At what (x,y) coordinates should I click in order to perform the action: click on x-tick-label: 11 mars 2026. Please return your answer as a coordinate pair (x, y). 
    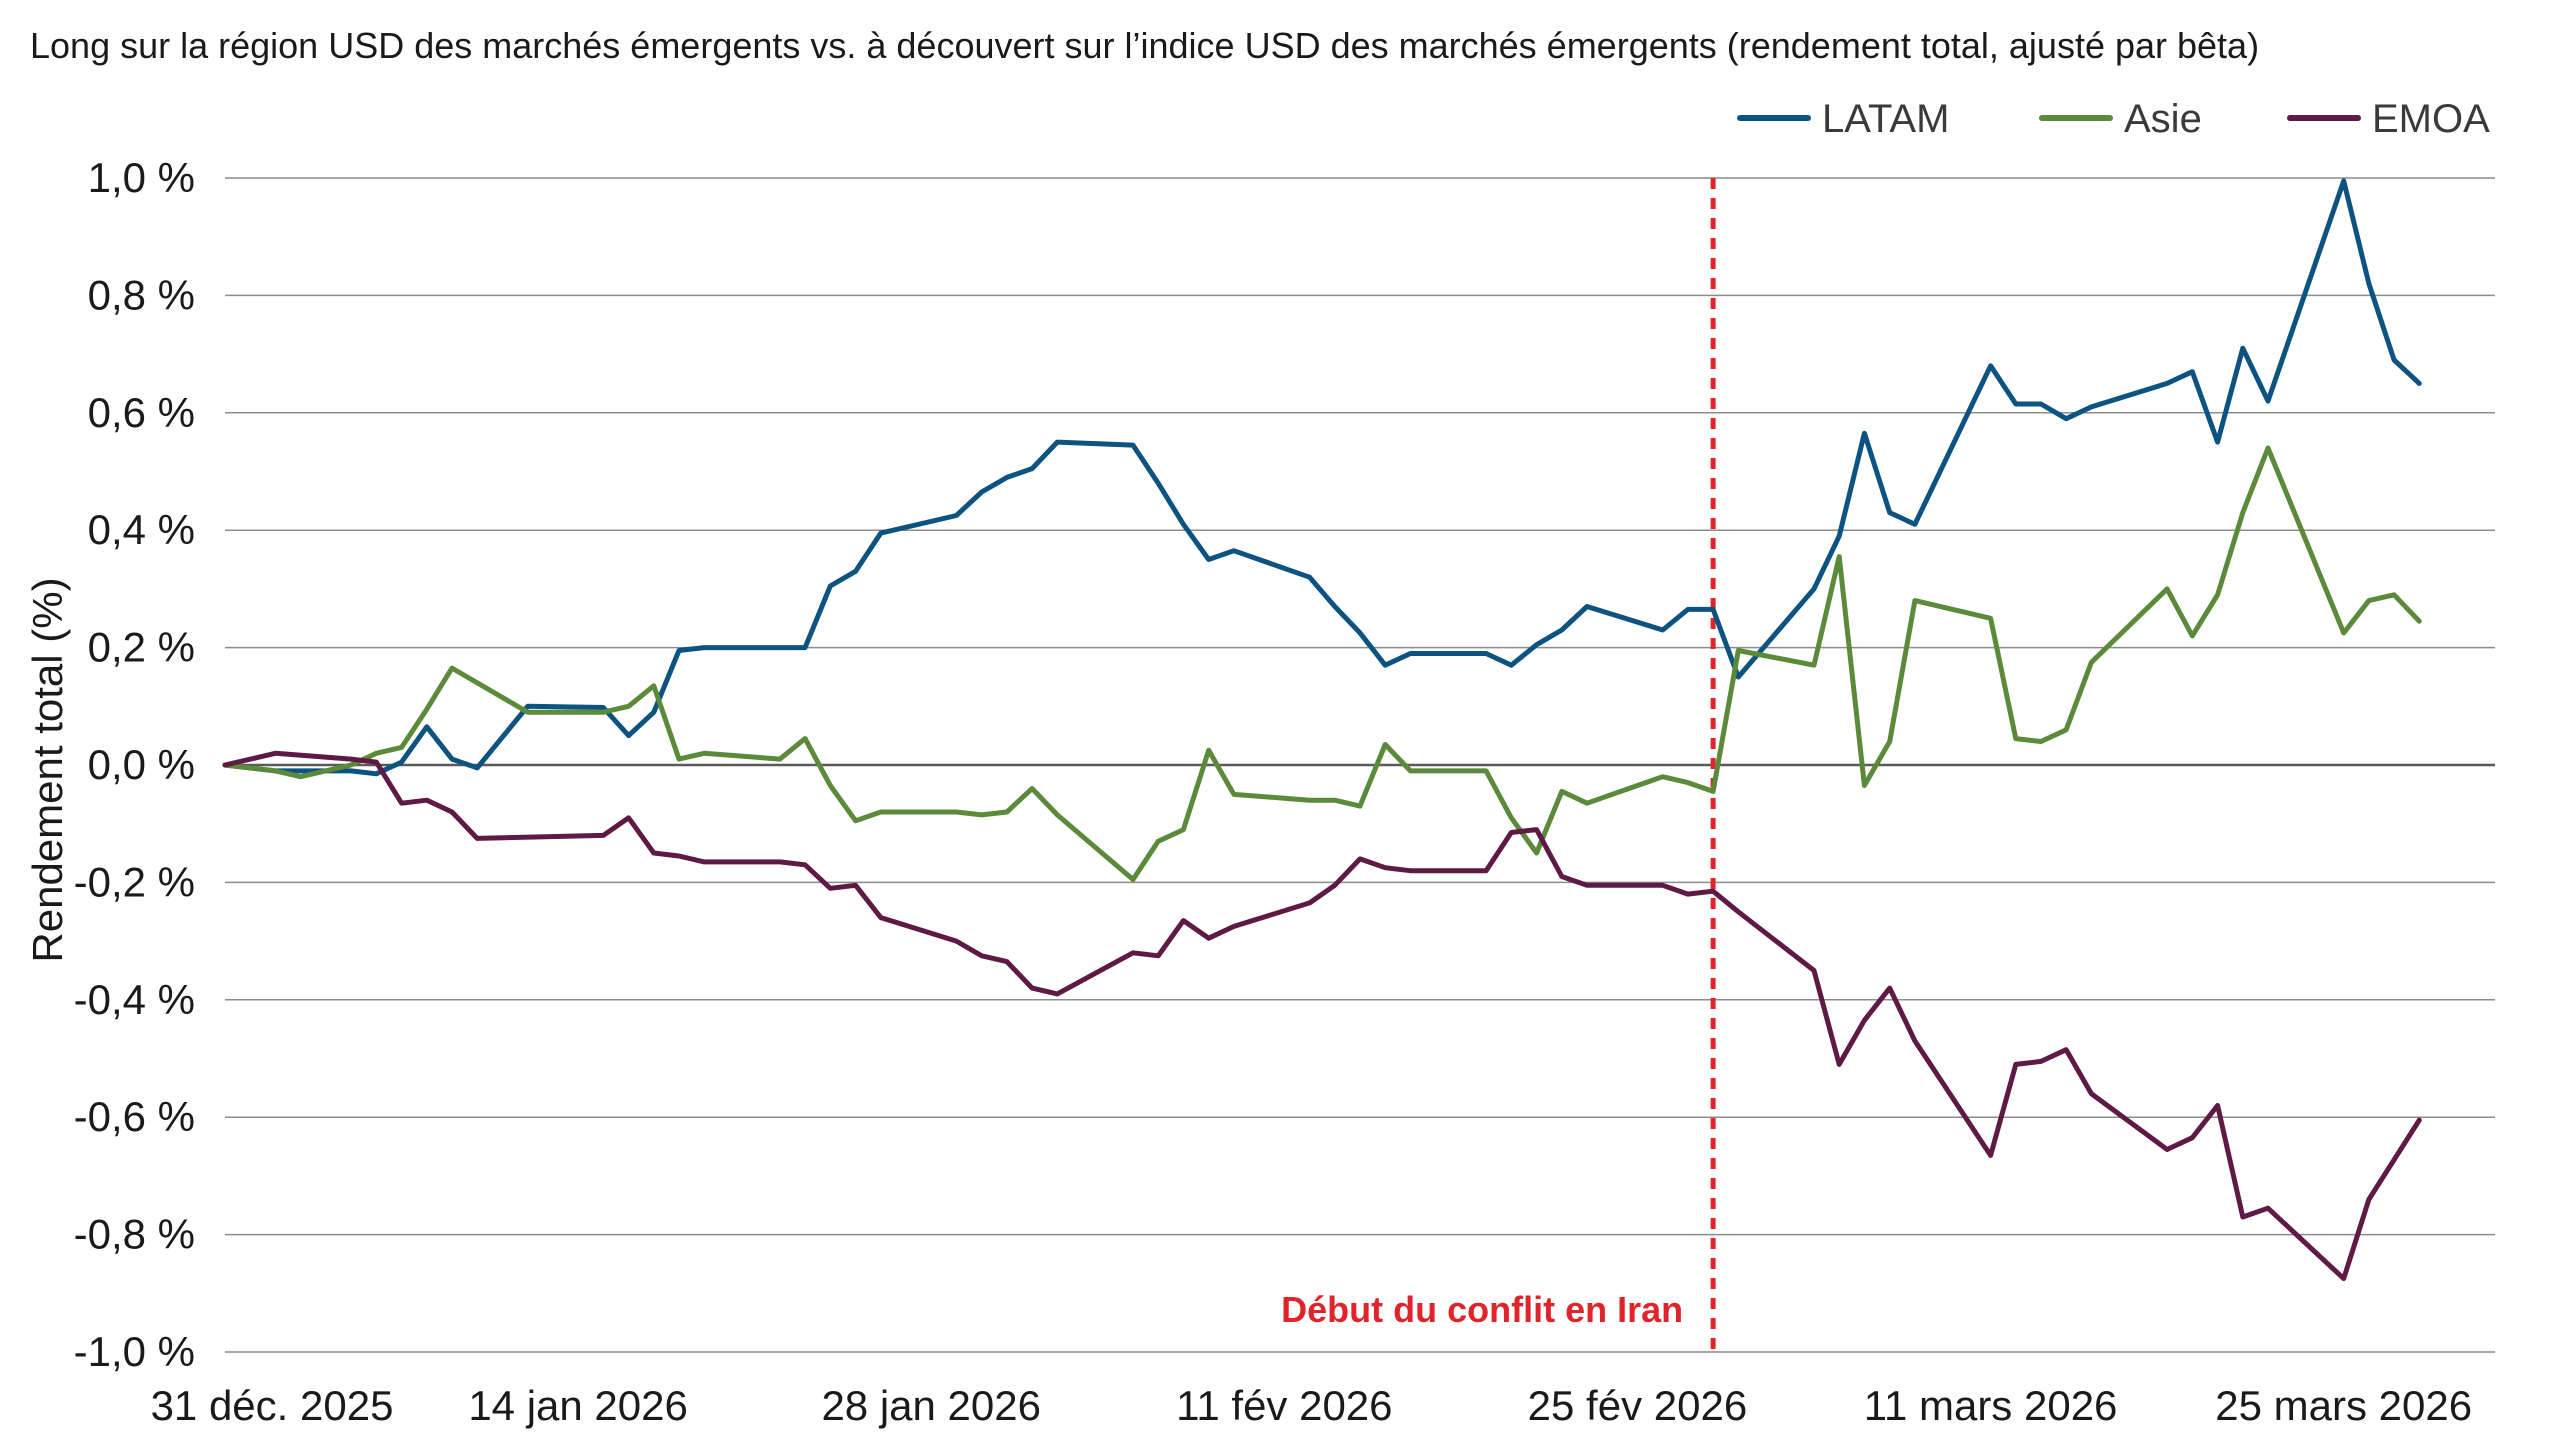
    Looking at the image, I should click on (1991, 1405).